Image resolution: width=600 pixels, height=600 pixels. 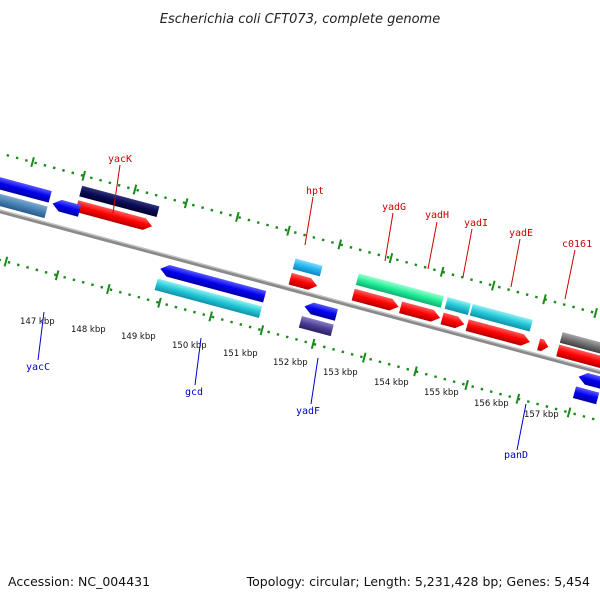 I want to click on gene-c0161, so click(x=578, y=360).